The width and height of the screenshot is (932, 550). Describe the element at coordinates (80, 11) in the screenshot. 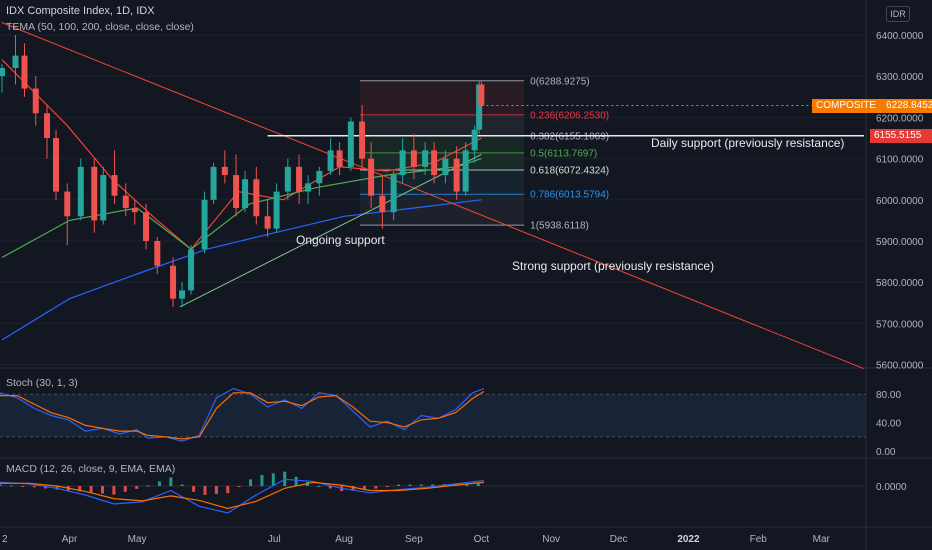

I see `chart-title: IDX Composite Index, 1D, IDX` at that location.